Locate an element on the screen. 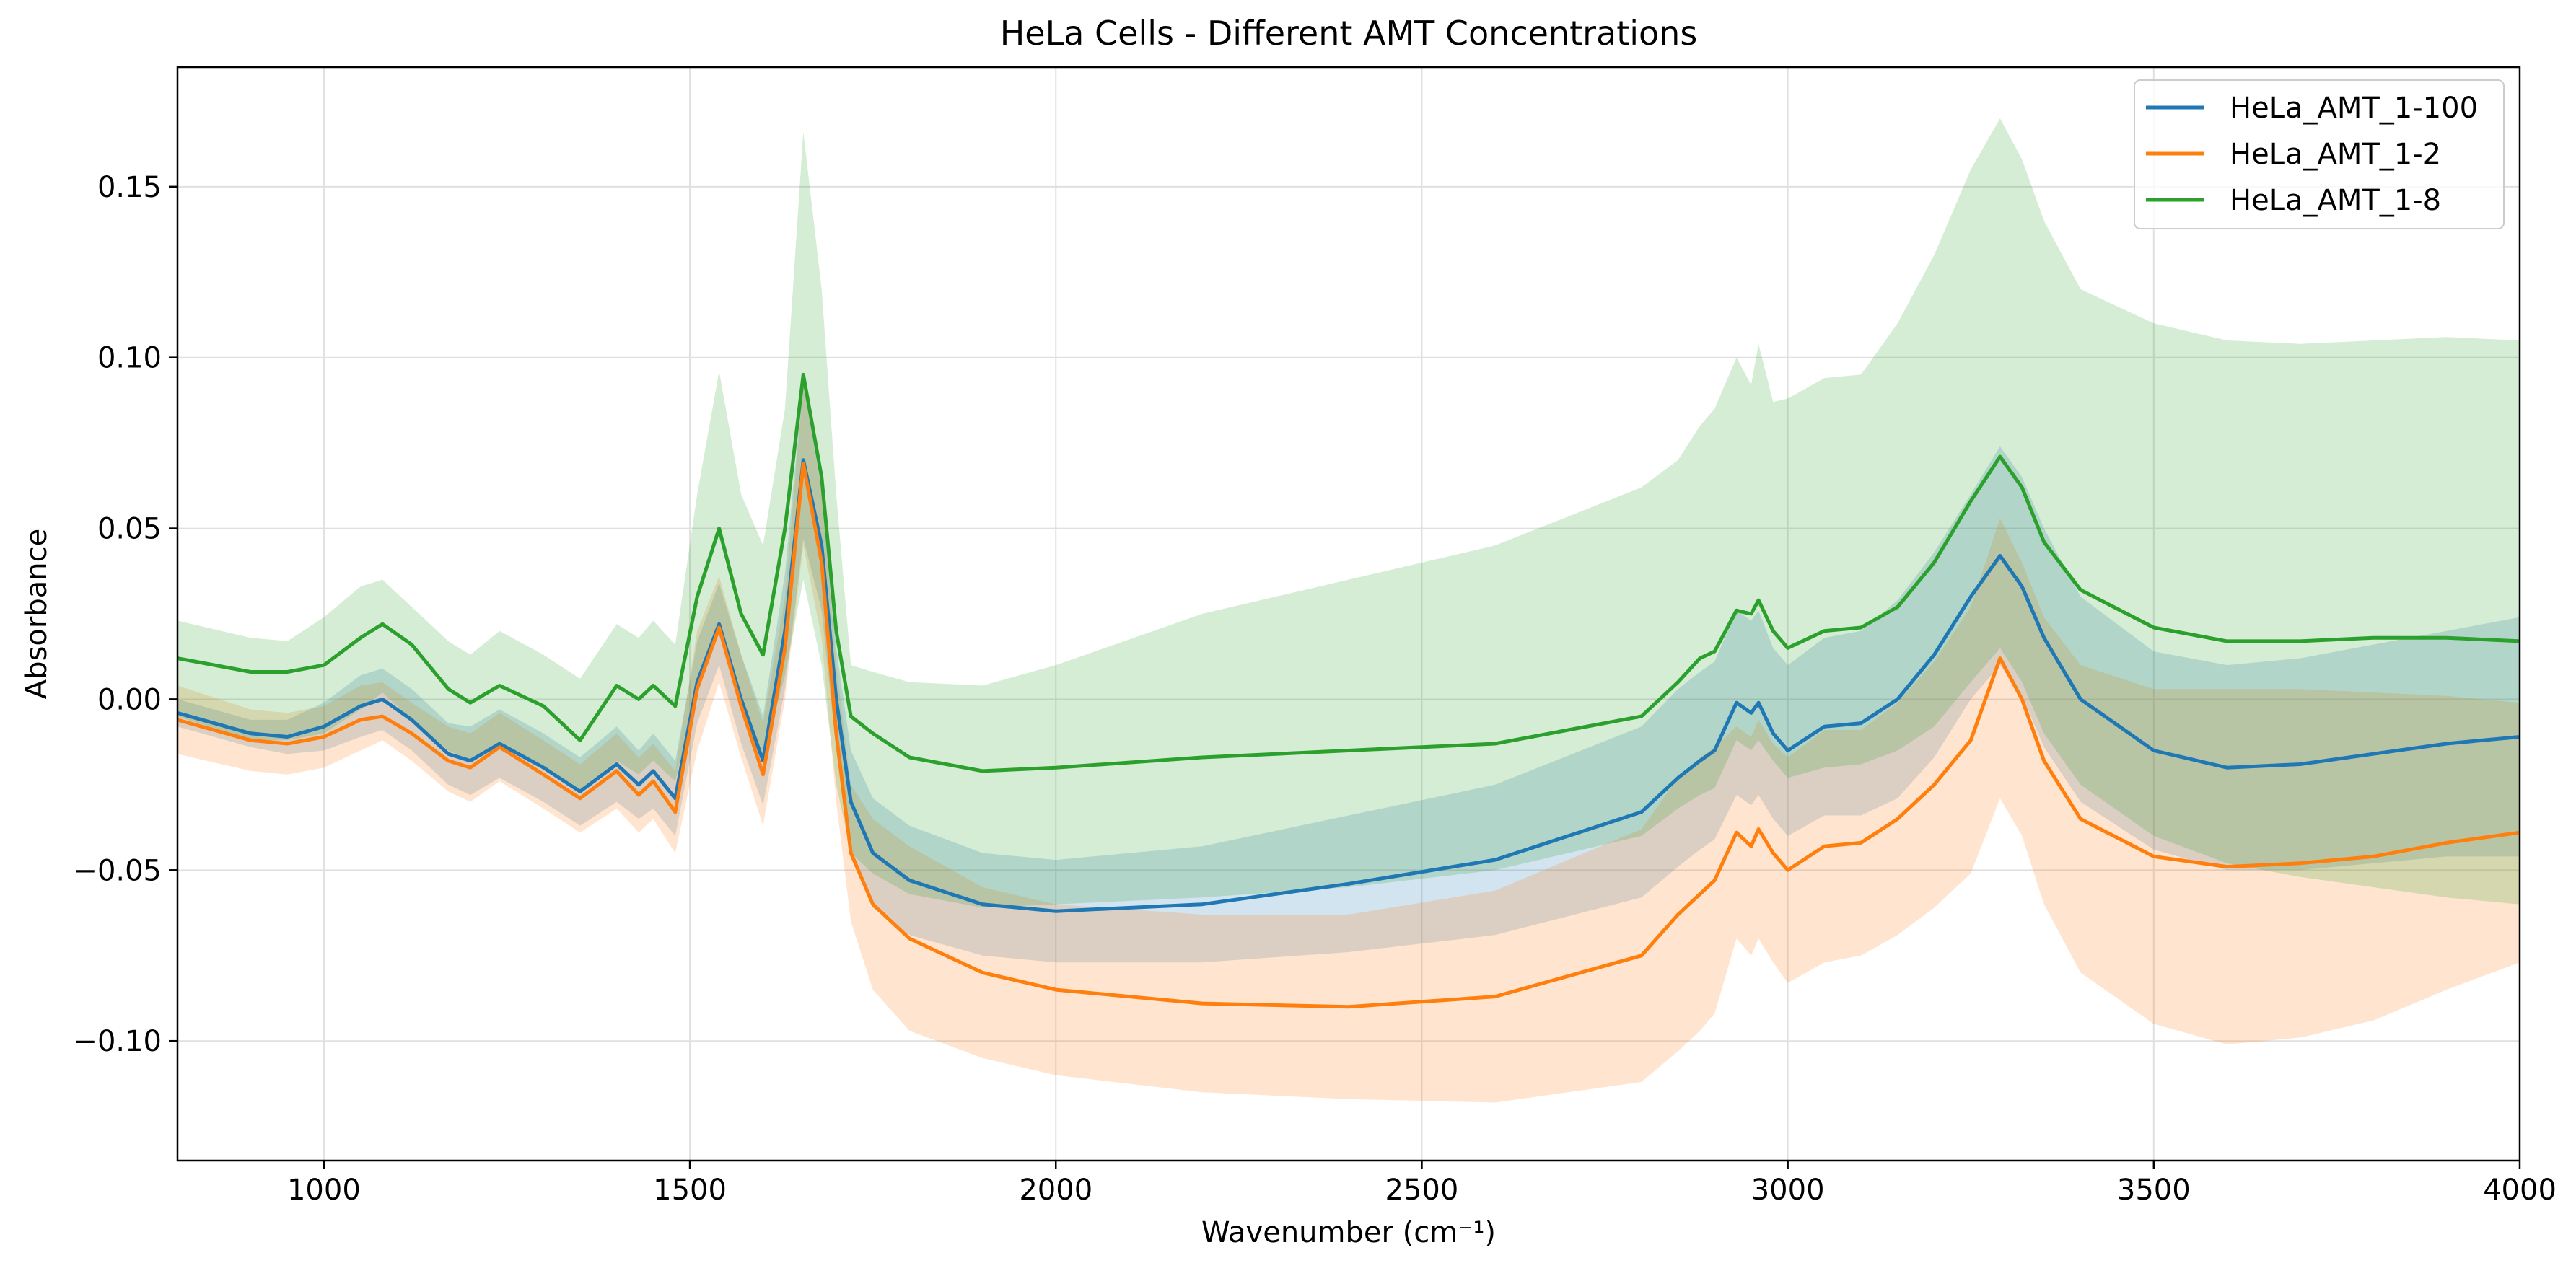  y-tick-label: 0.15 is located at coordinates (129, 187).